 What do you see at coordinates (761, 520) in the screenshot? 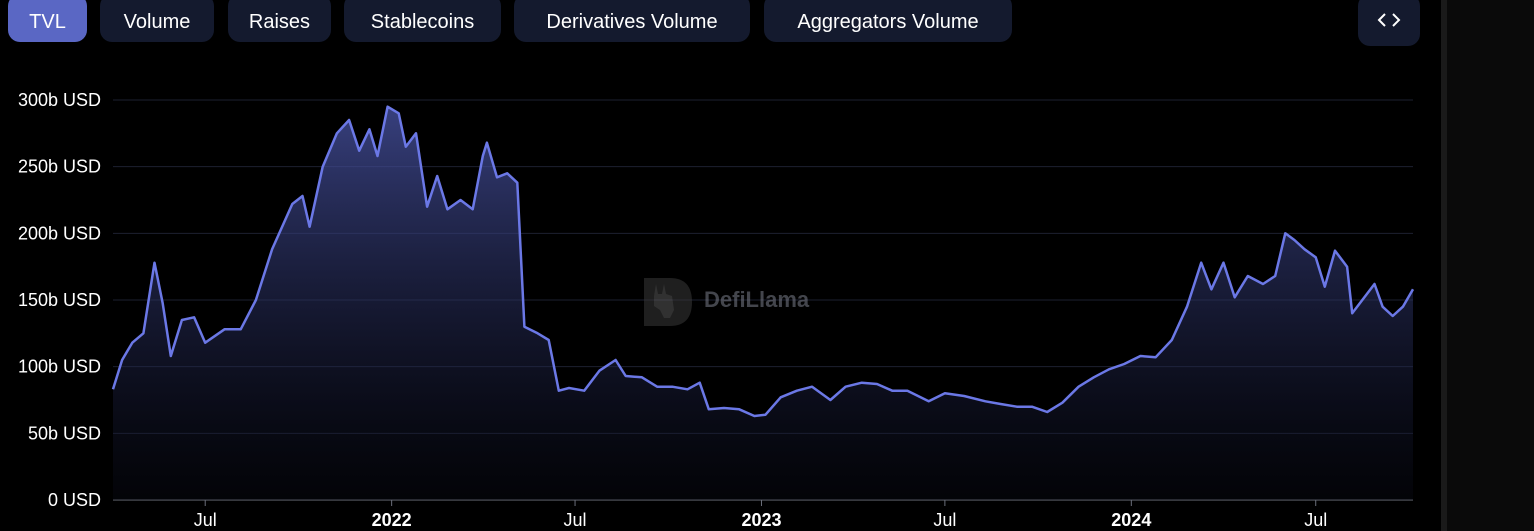
I see `x-tick-label: 2023` at bounding box center [761, 520].